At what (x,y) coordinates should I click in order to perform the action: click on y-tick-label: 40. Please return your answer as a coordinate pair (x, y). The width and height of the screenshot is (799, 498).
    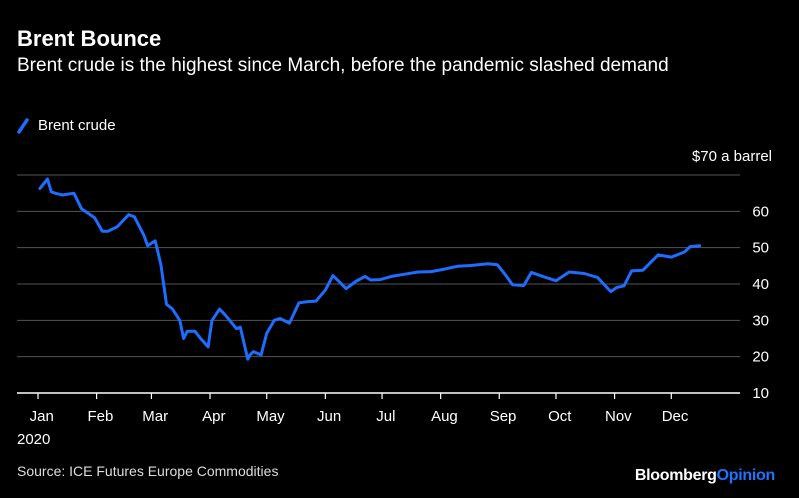
    Looking at the image, I should click on (760, 284).